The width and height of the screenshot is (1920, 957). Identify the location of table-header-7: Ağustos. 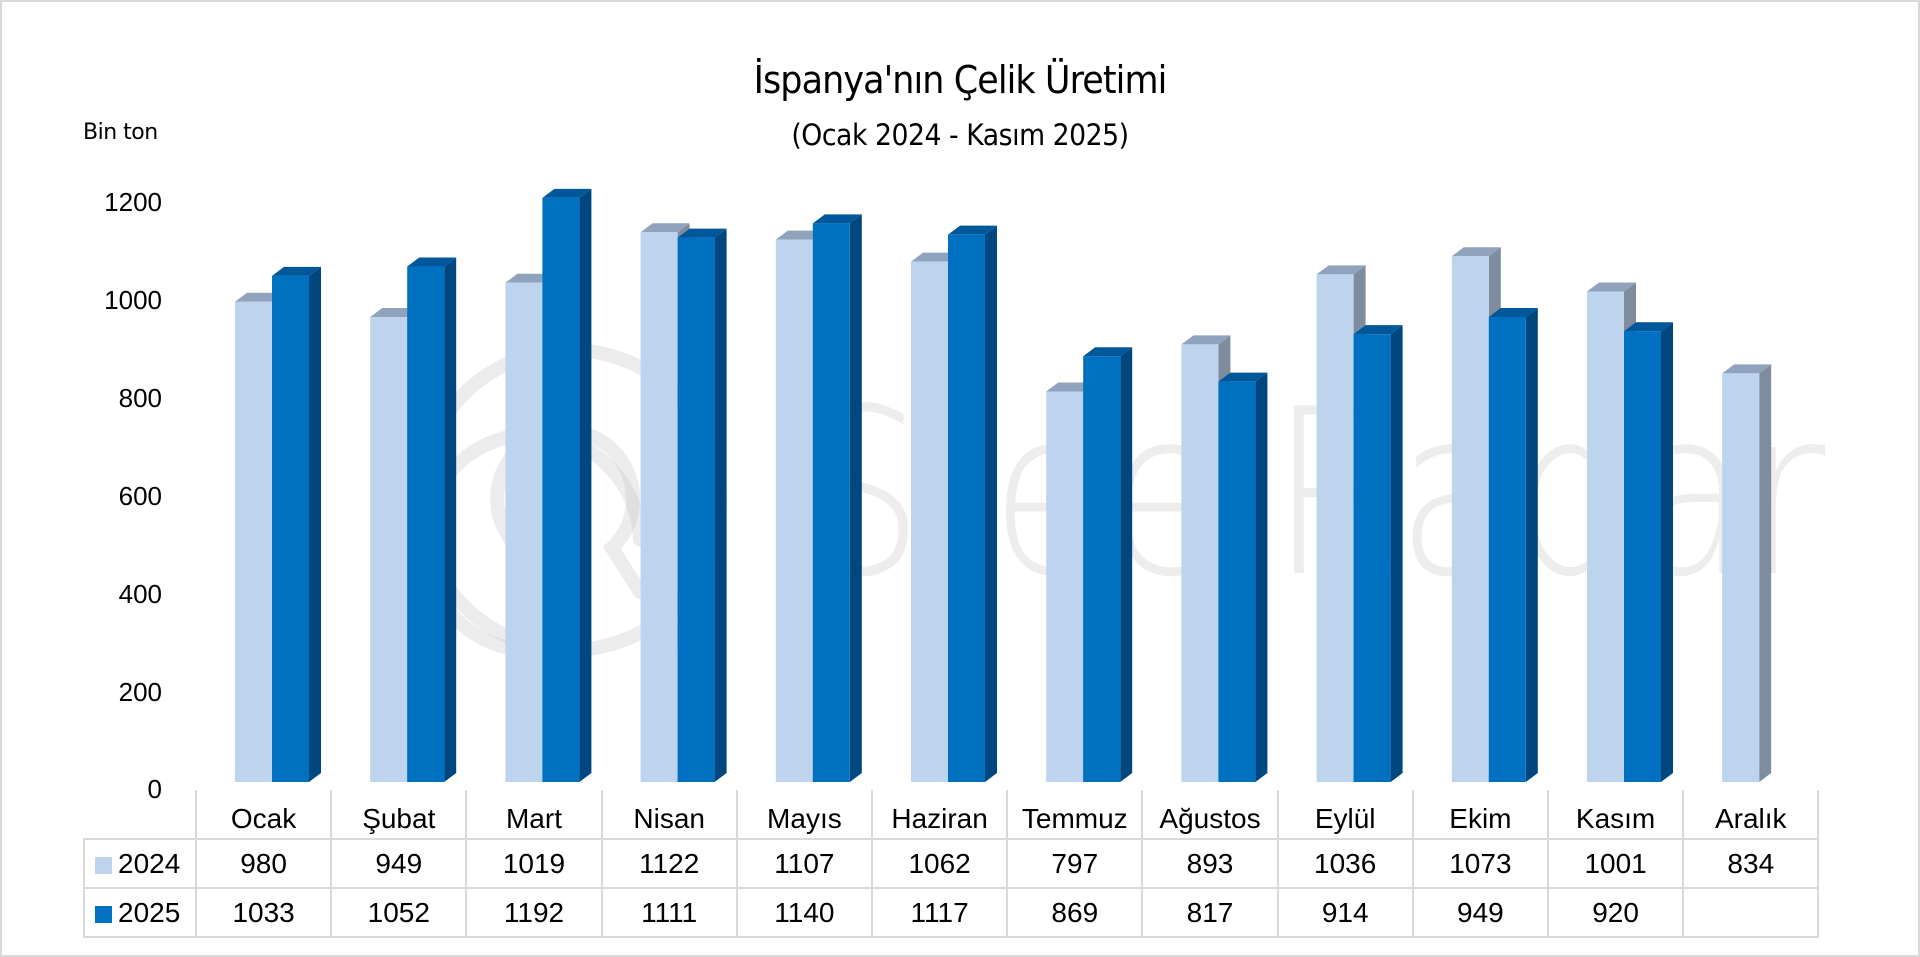
(1208, 814).